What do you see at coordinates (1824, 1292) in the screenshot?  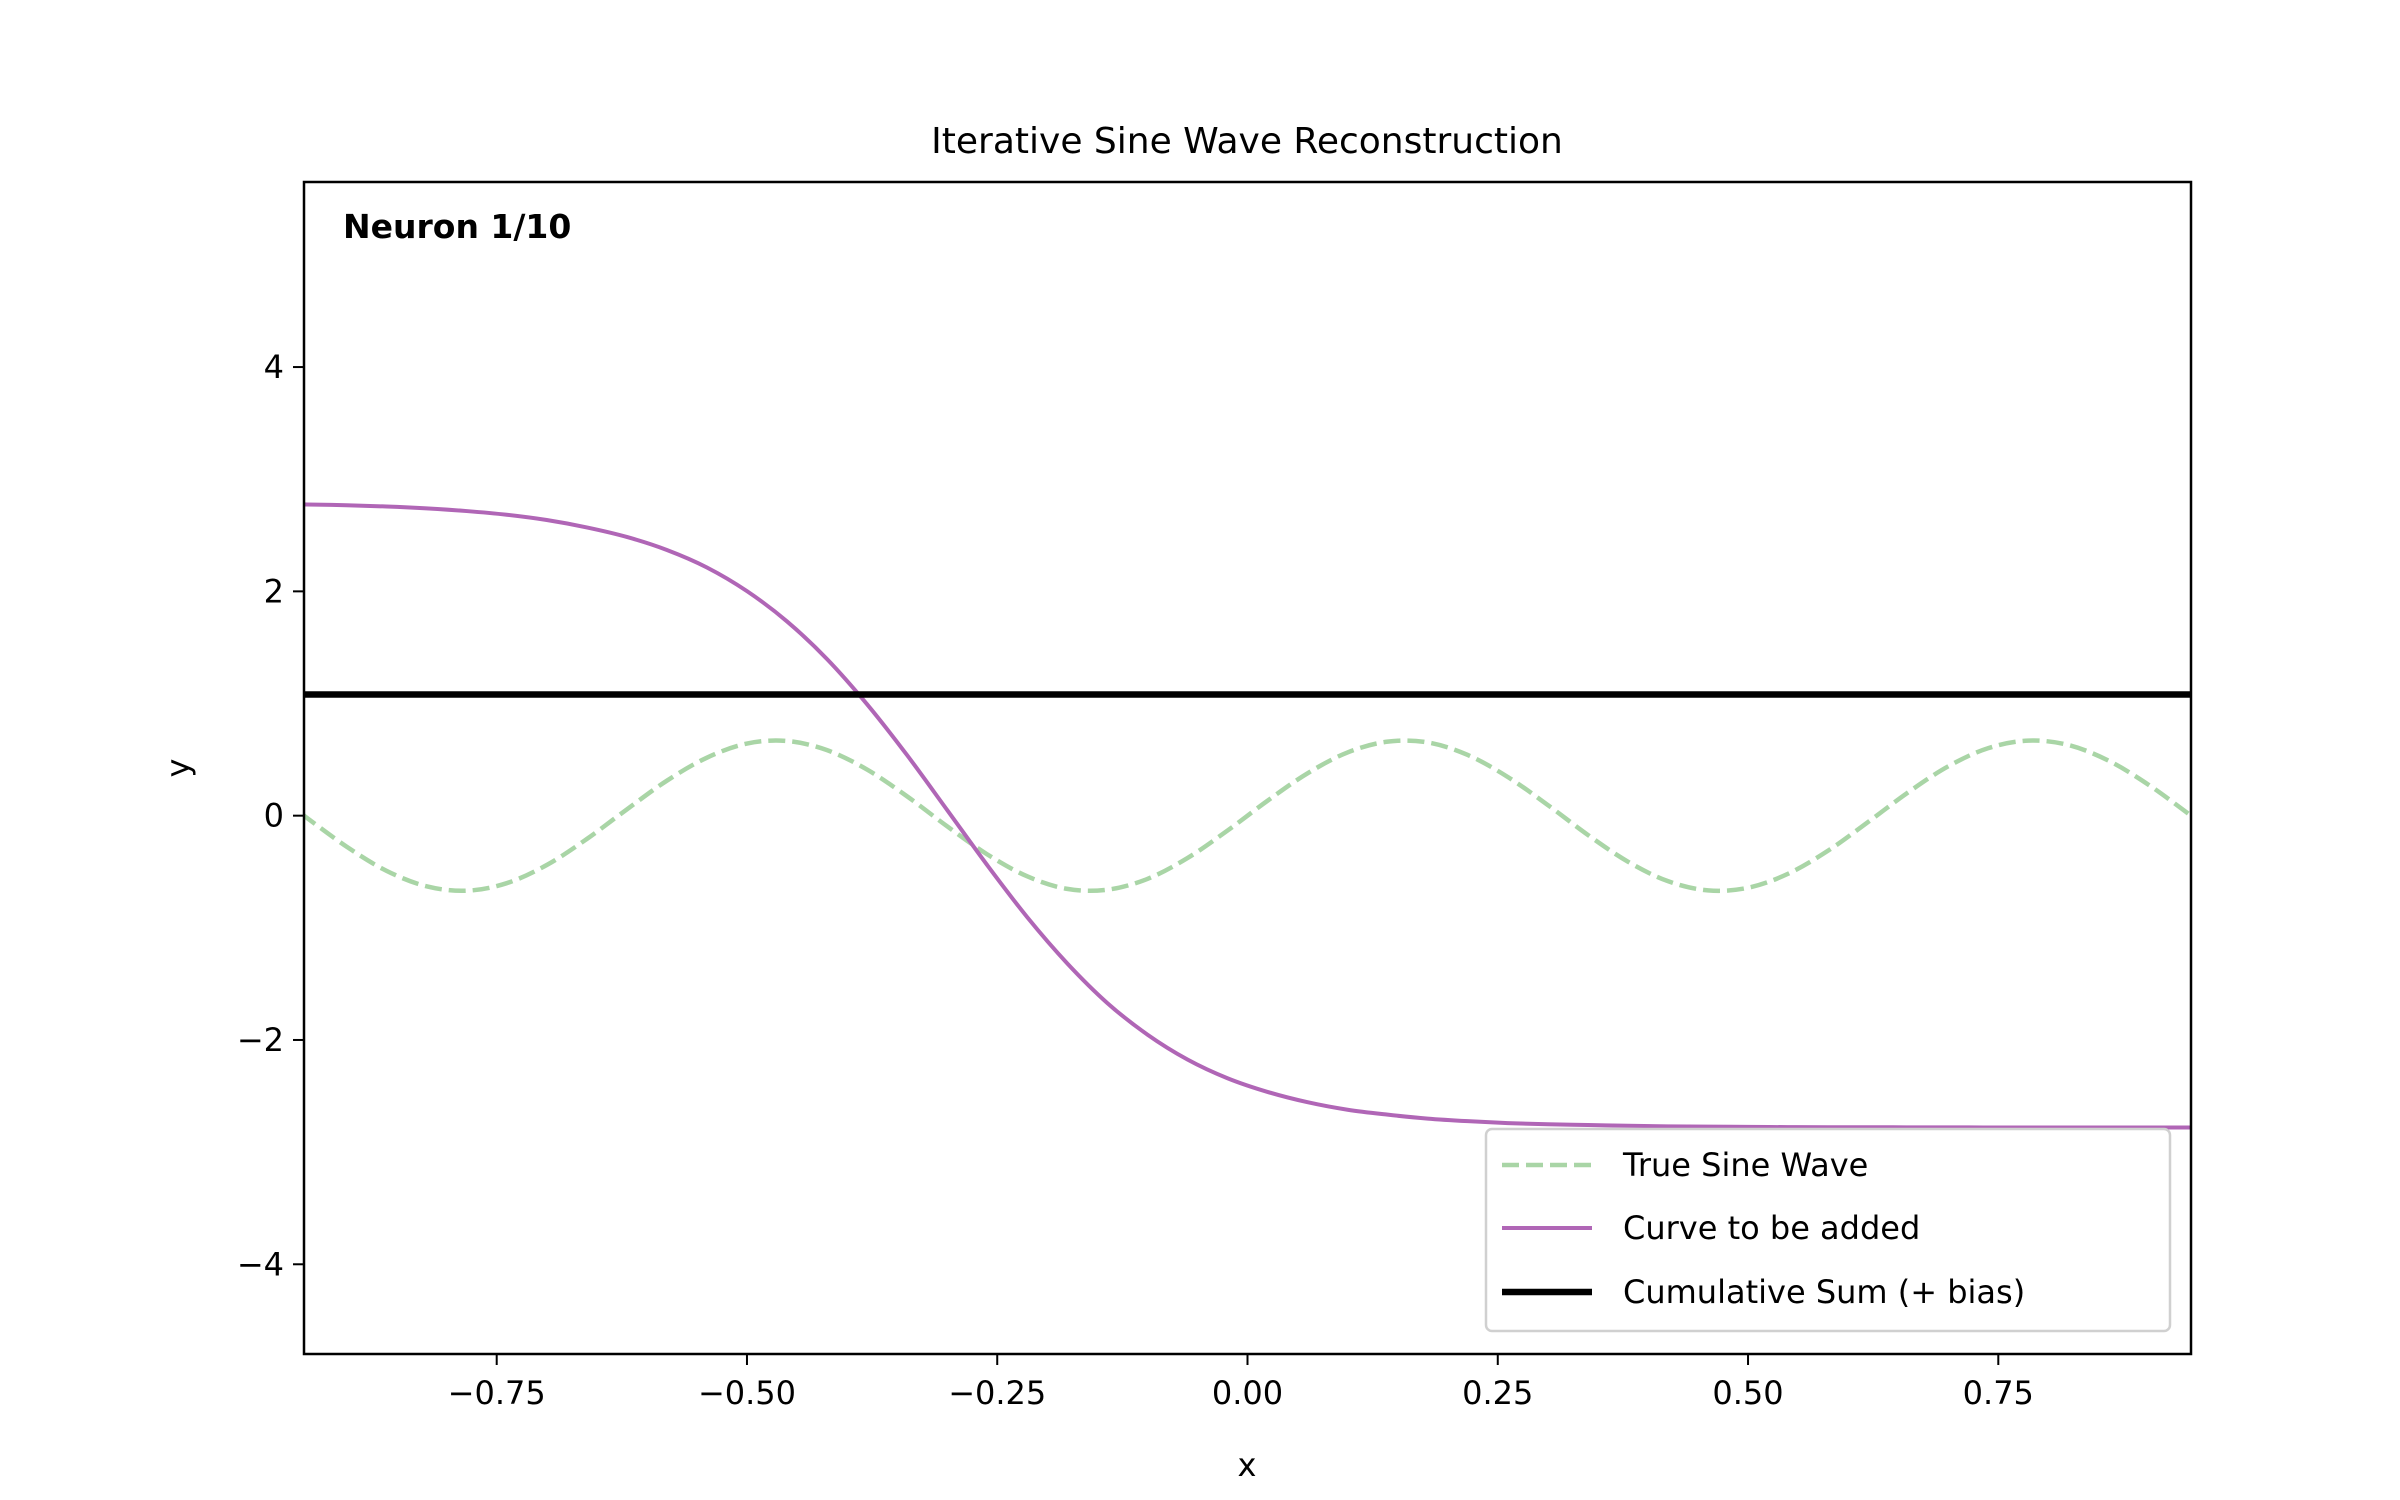 I see `legend-entry: Cumulative Sum (+ bias)` at bounding box center [1824, 1292].